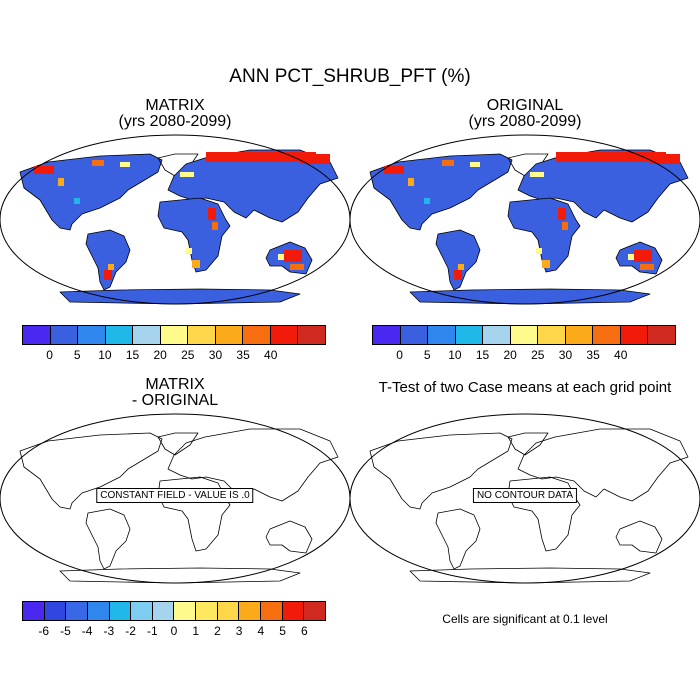 The width and height of the screenshot is (700, 700). I want to click on no-contour-message: NO CONTOUR DATA, so click(525, 495).